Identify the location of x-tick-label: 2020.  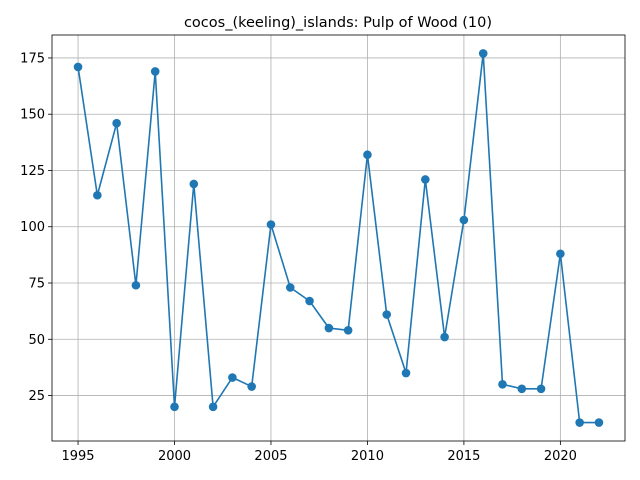
(560, 456).